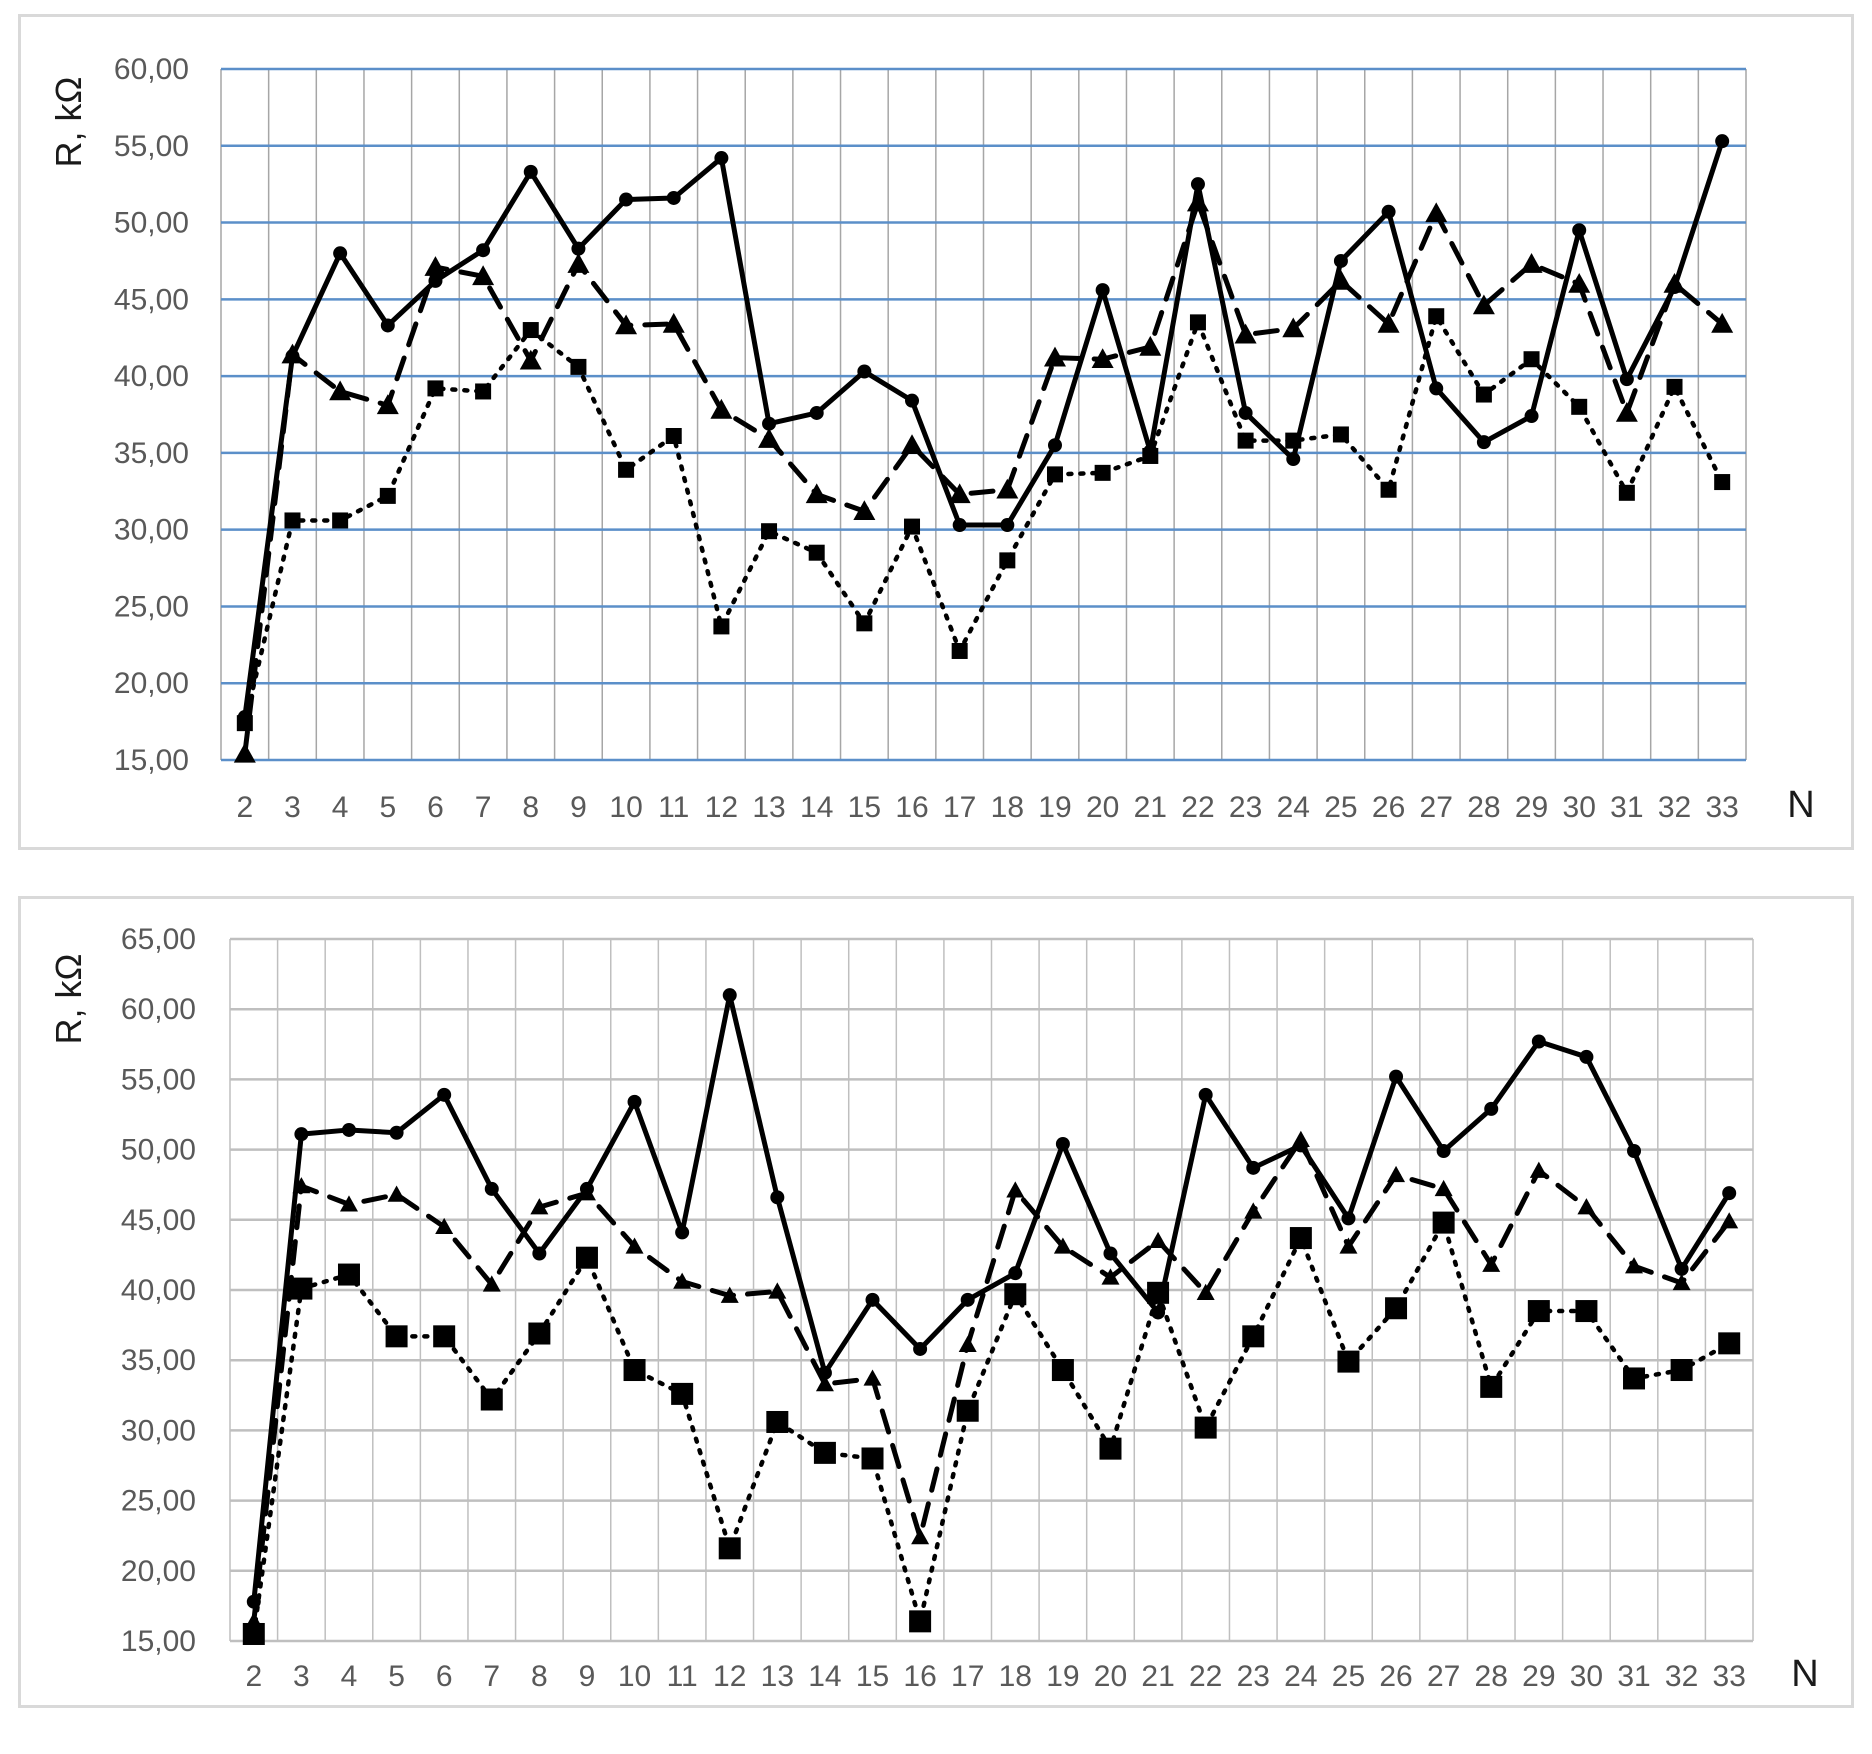 Image resolution: width=1872 pixels, height=1754 pixels. What do you see at coordinates (864, 807) in the screenshot?
I see `x-tick-label: 15` at bounding box center [864, 807].